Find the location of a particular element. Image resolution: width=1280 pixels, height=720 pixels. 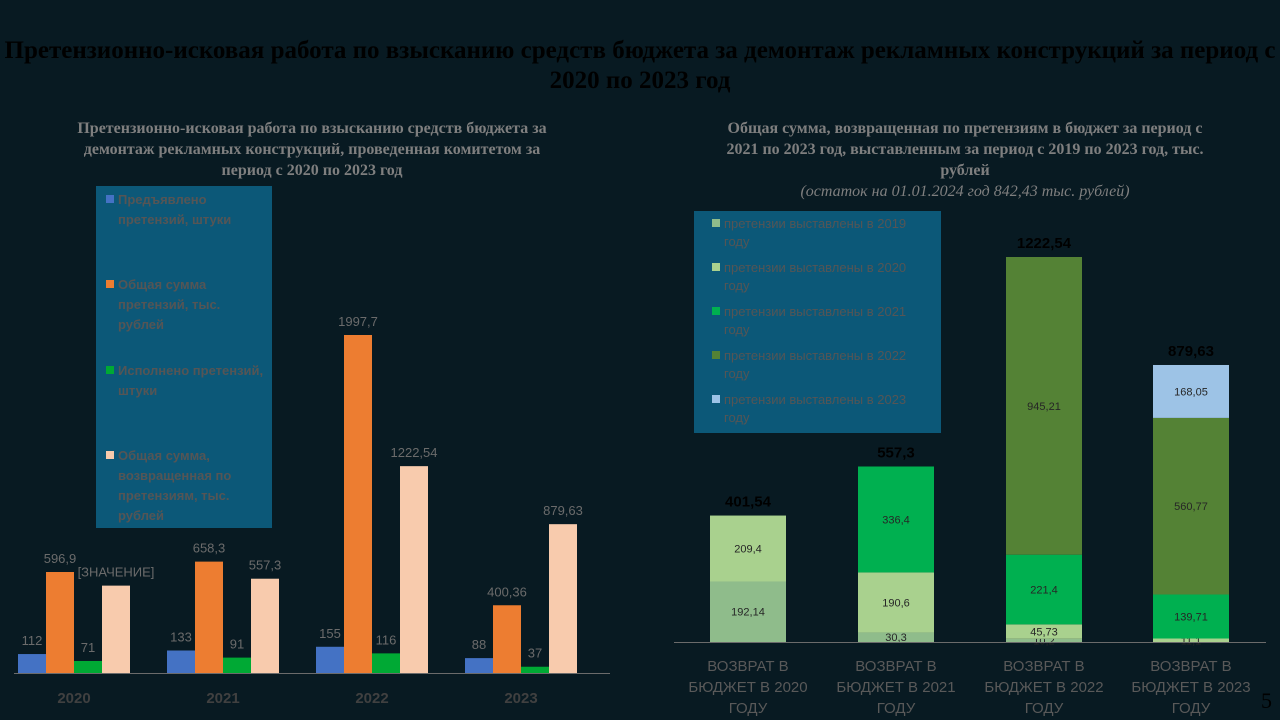

c1-label-1-2: 1997,7 is located at coordinates (358, 321).